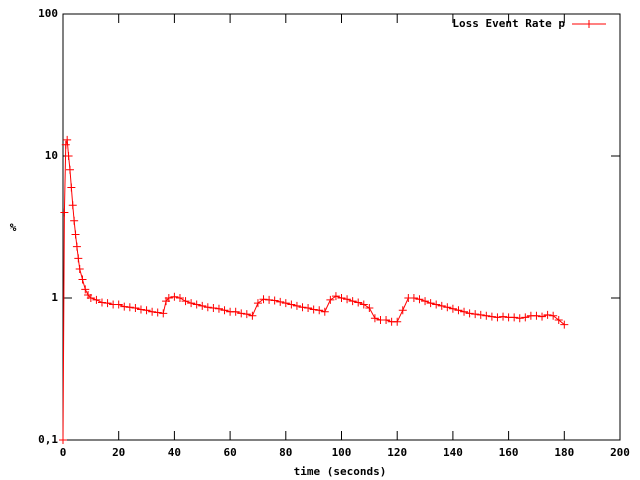 This screenshot has height=480, width=640. What do you see at coordinates (589, 24) in the screenshot?
I see `legend-swatch-marker` at bounding box center [589, 24].